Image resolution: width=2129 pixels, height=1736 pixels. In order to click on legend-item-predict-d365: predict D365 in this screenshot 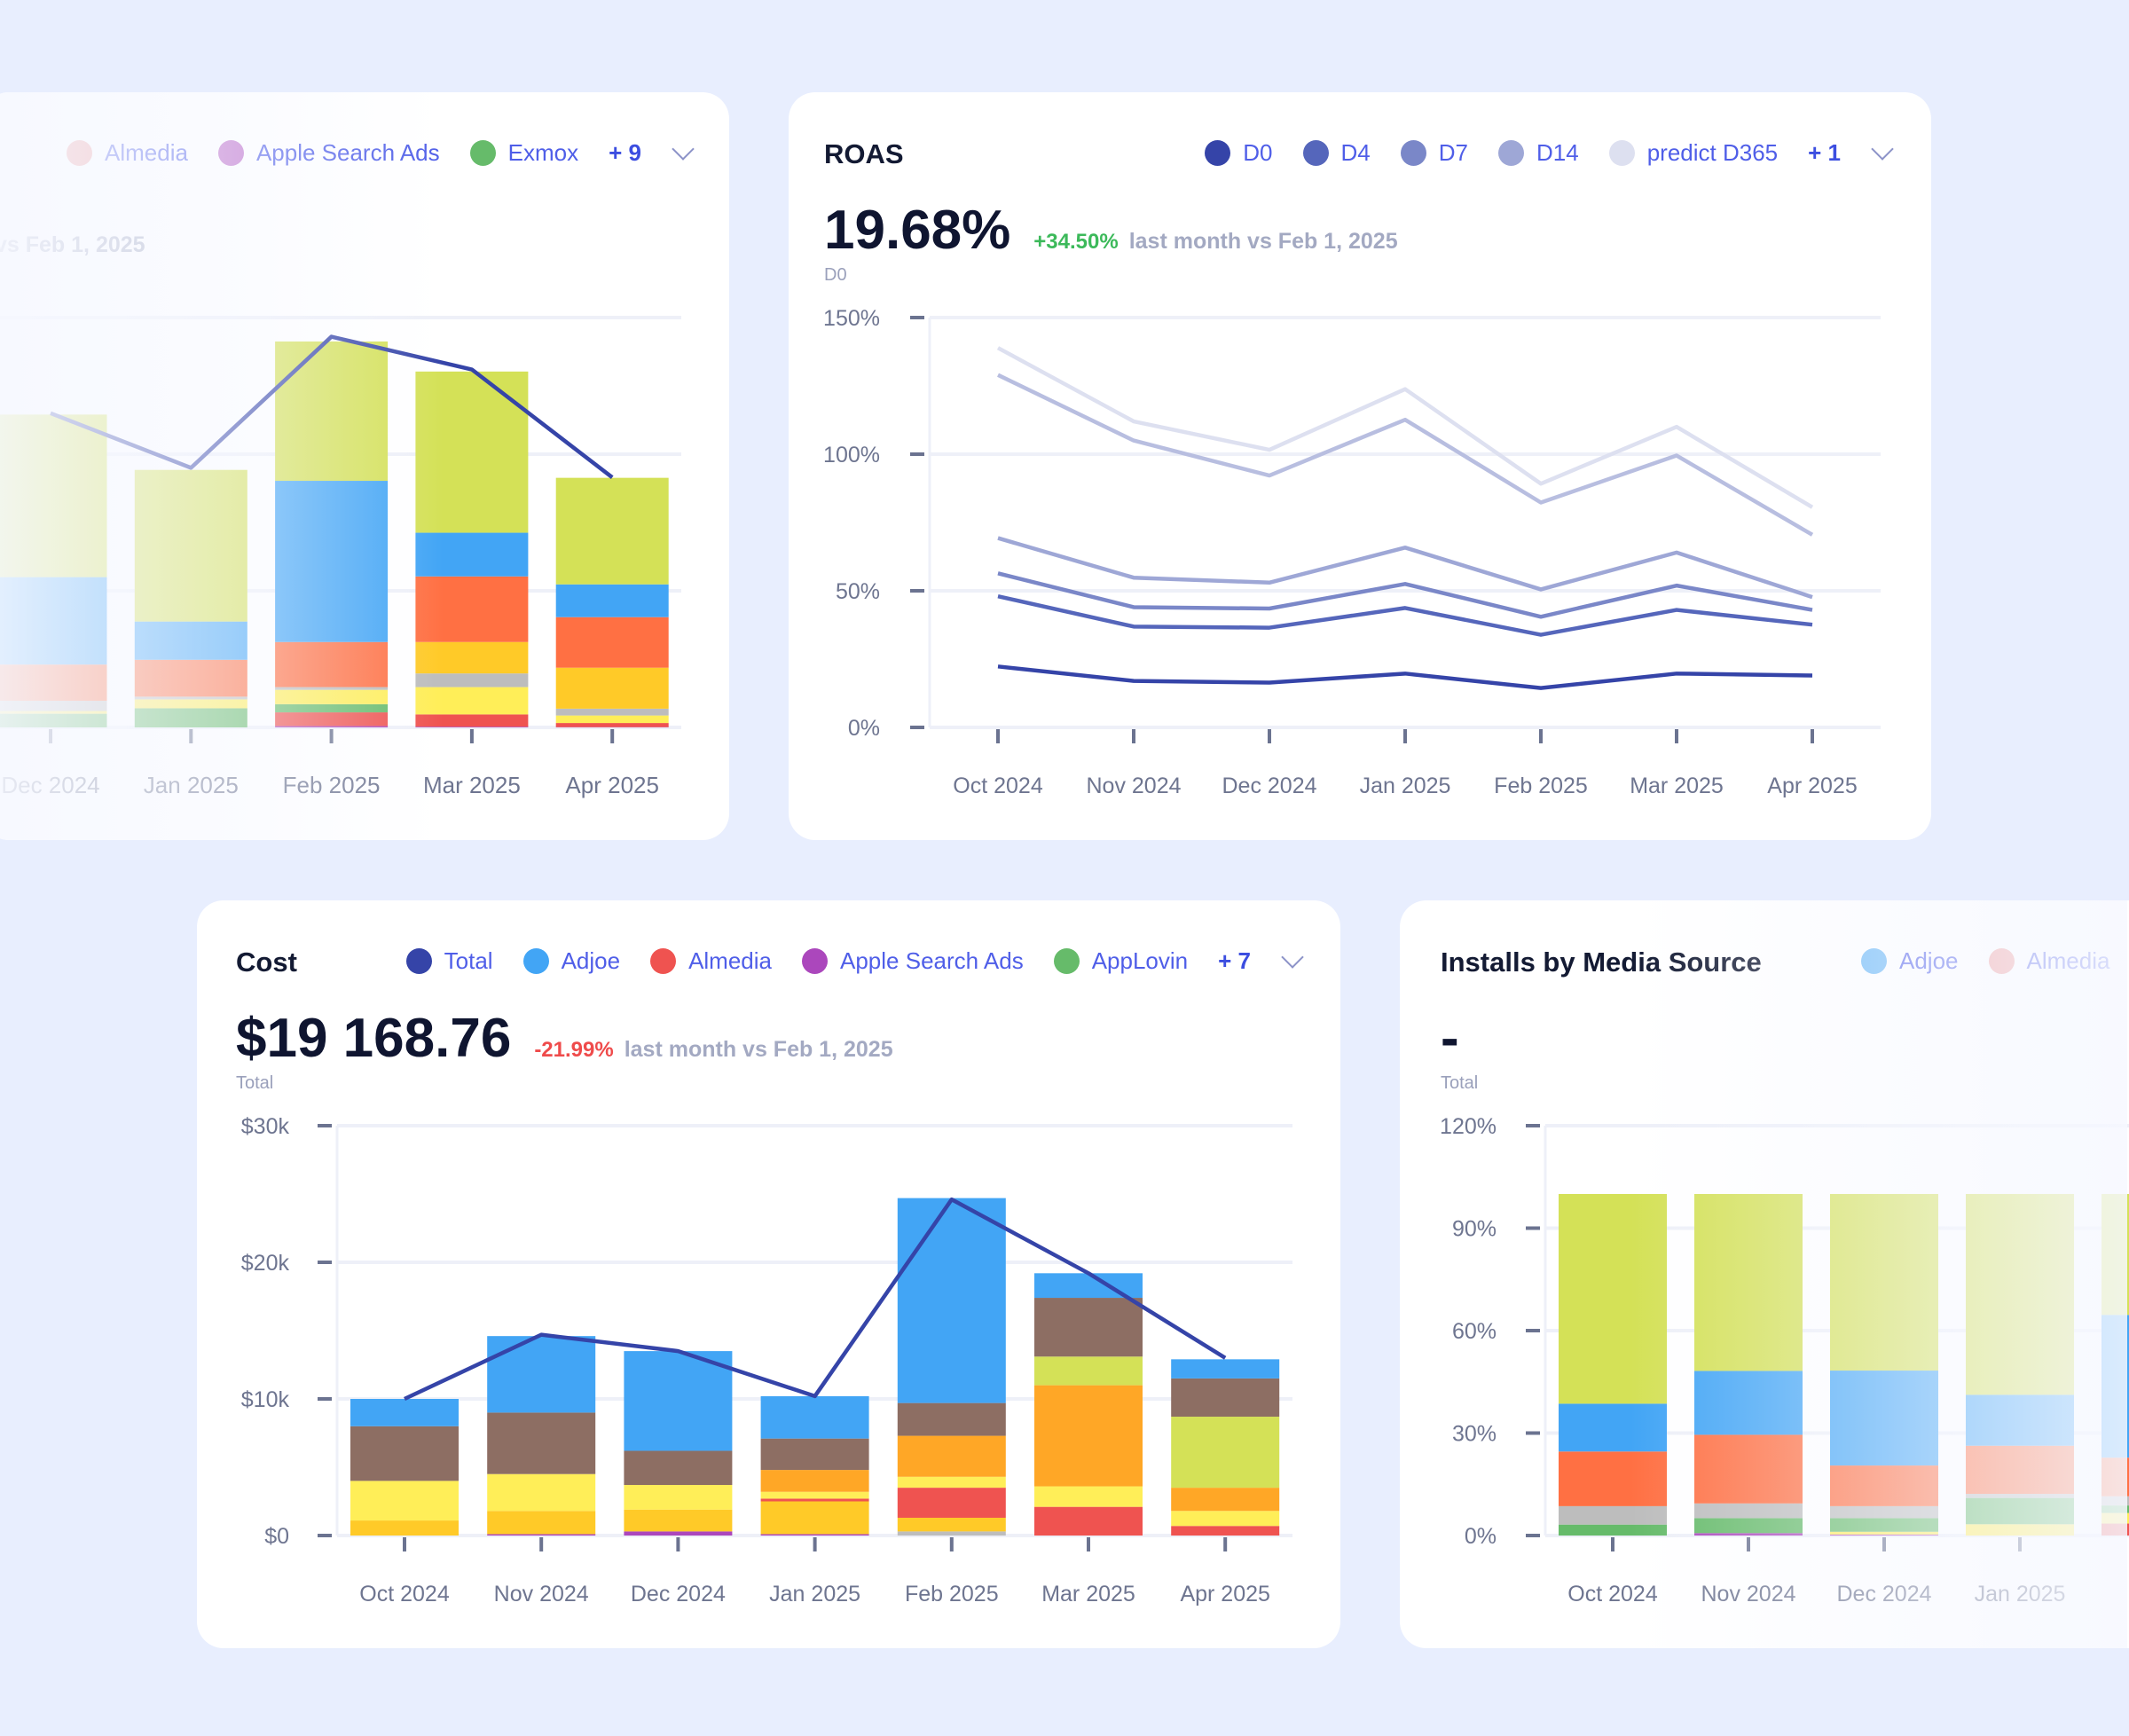, I will do `click(1693, 153)`.